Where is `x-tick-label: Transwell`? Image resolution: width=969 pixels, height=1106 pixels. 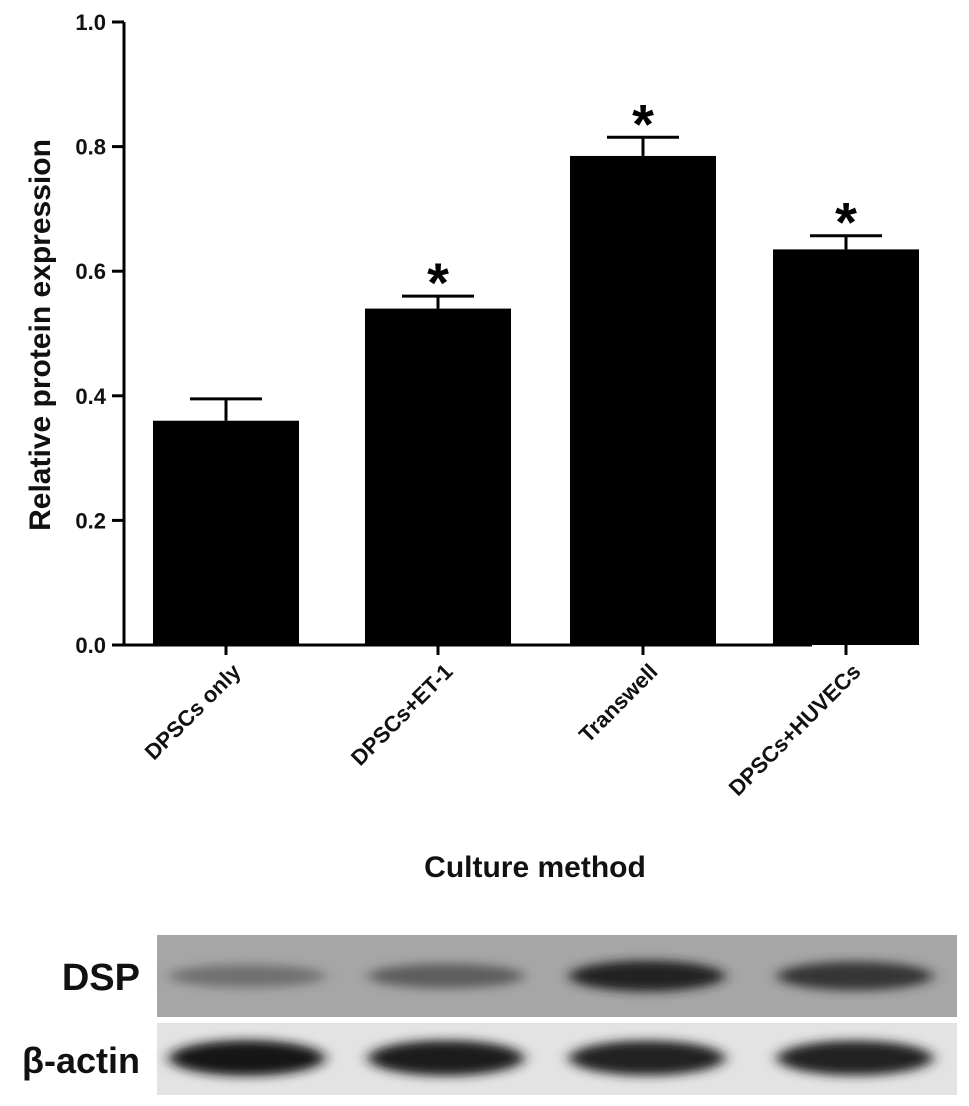
x-tick-label: Transwell is located at coordinates (618, 703).